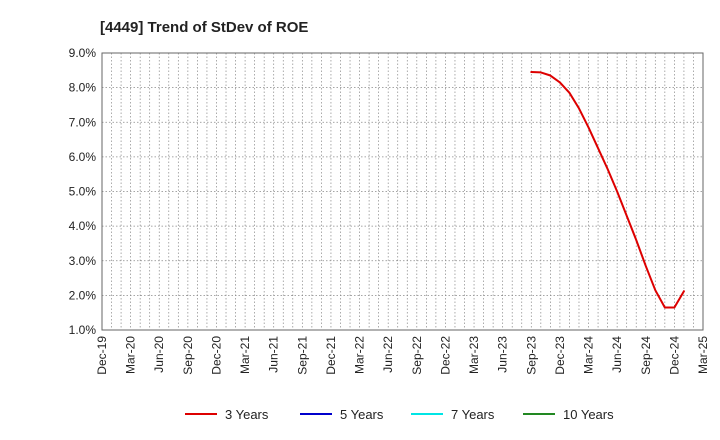 Image resolution: width=720 pixels, height=440 pixels. What do you see at coordinates (83, 330) in the screenshot?
I see `y-tick-label: 1.0%` at bounding box center [83, 330].